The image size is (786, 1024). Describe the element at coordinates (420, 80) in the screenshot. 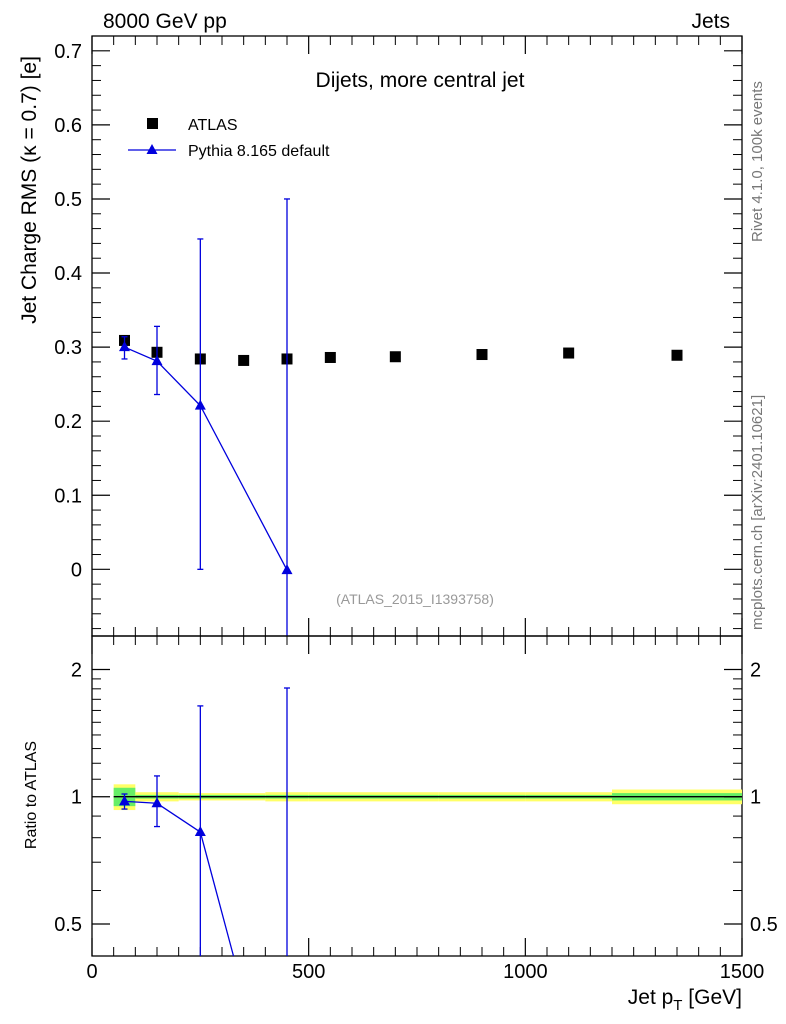

I see `plot-title: Dijets, more central jet` at that location.